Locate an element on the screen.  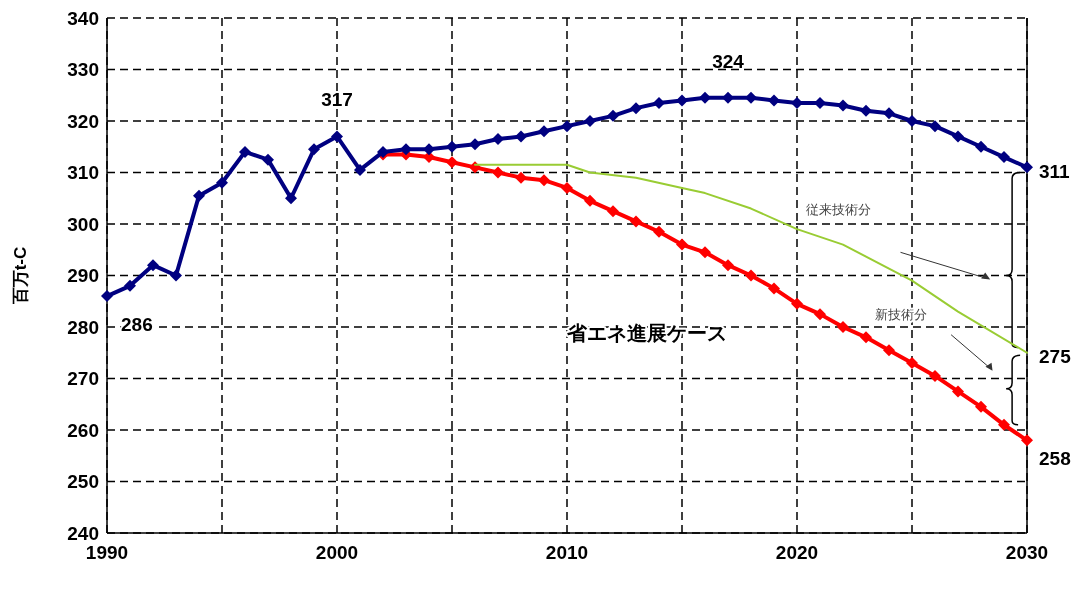
annotation: 324 is located at coordinates (728, 61).